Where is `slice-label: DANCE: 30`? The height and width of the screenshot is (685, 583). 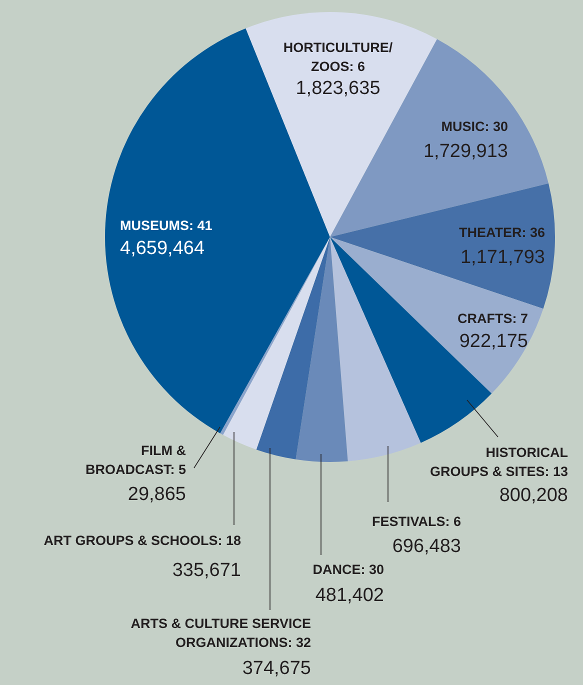
slice-label: DANCE: 30 is located at coordinates (348, 569).